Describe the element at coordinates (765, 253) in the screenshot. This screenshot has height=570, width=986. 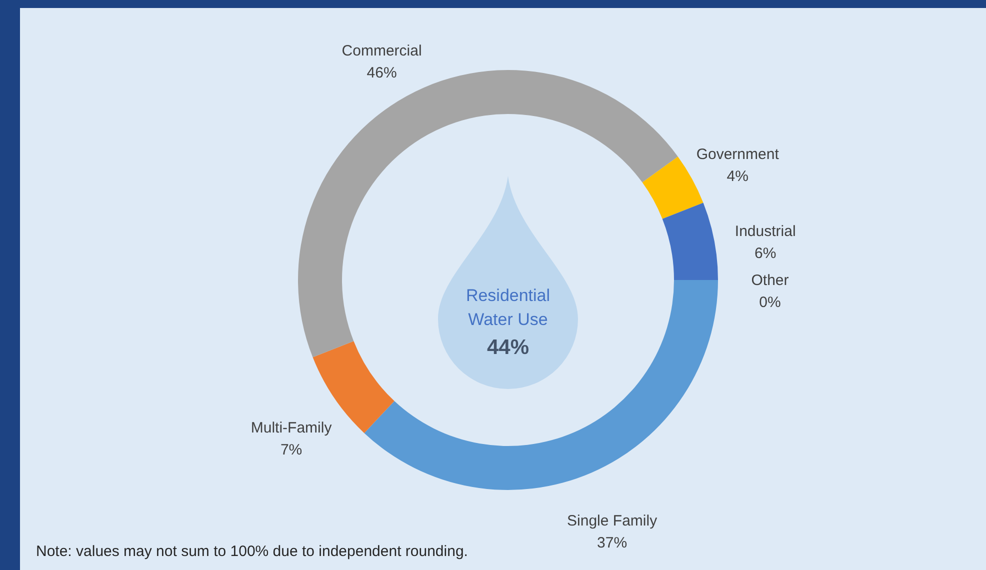
I see `data-label: 6%` at that location.